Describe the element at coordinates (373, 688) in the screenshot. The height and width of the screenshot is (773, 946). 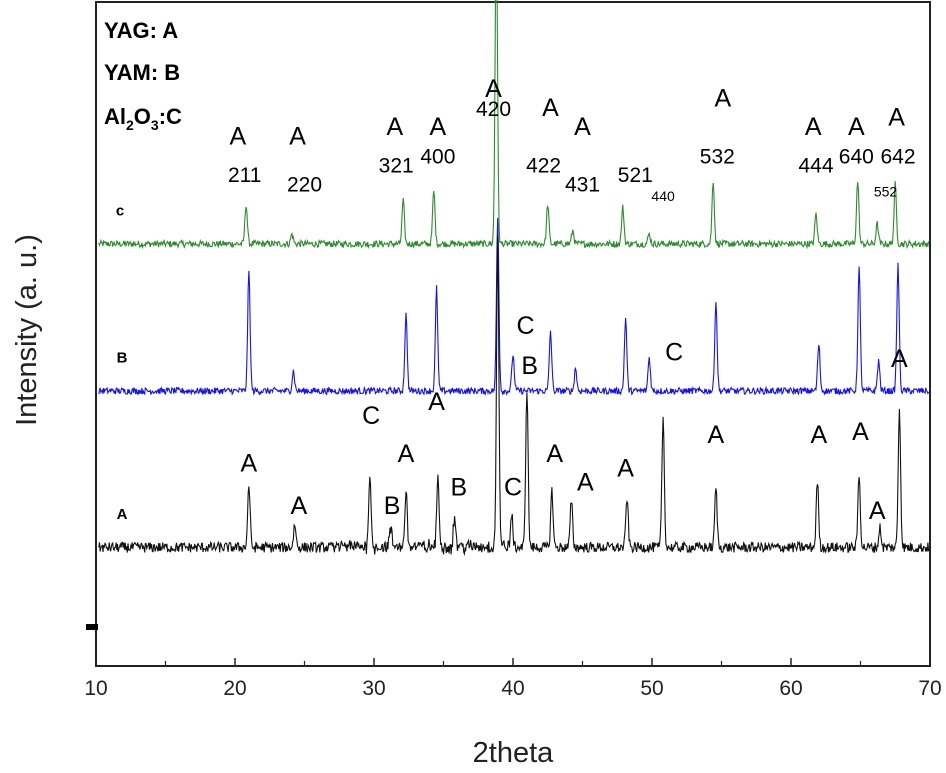
I see `x-tick-label: 30` at that location.